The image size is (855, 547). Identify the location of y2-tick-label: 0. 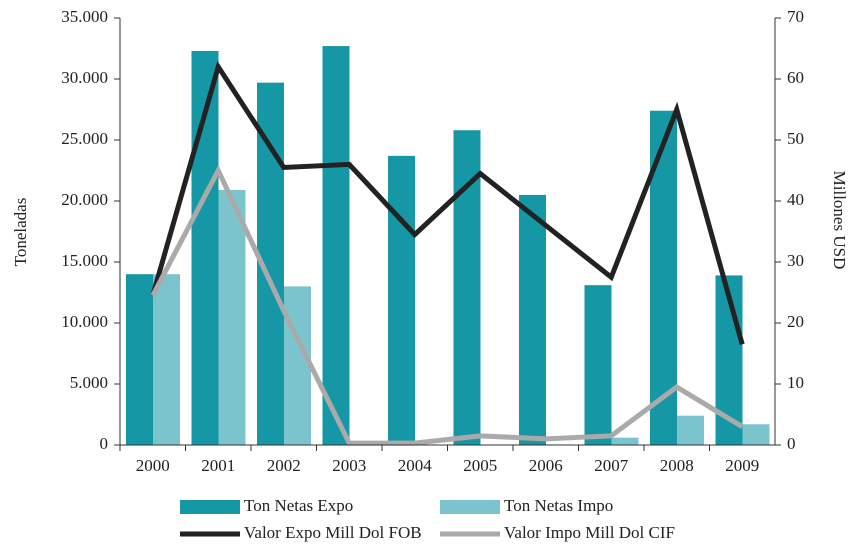
(791, 443).